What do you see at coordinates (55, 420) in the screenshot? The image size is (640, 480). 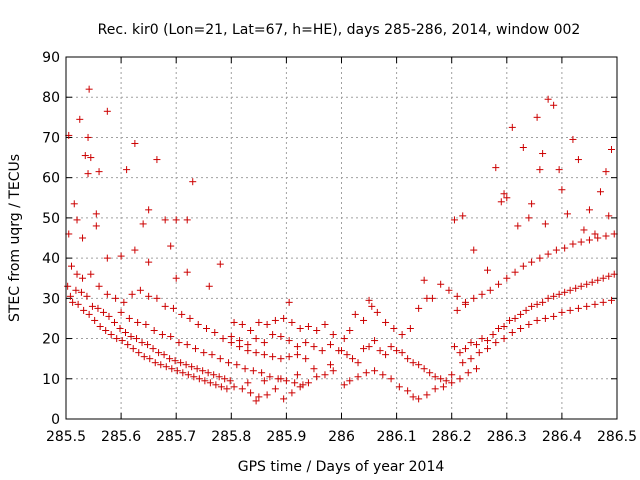 I see `y-tick-label: 0` at bounding box center [55, 420].